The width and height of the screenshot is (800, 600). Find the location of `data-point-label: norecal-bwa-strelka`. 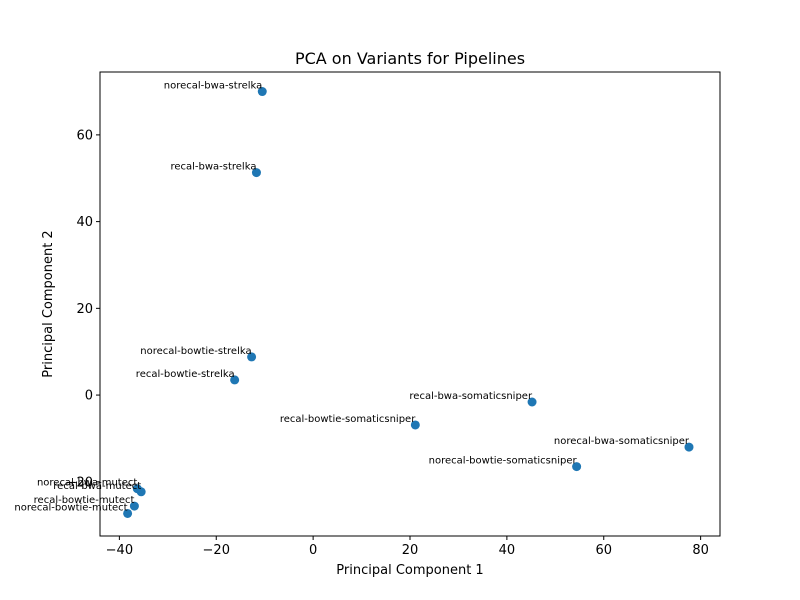

data-point-label: norecal-bwa-strelka is located at coordinates (213, 86).